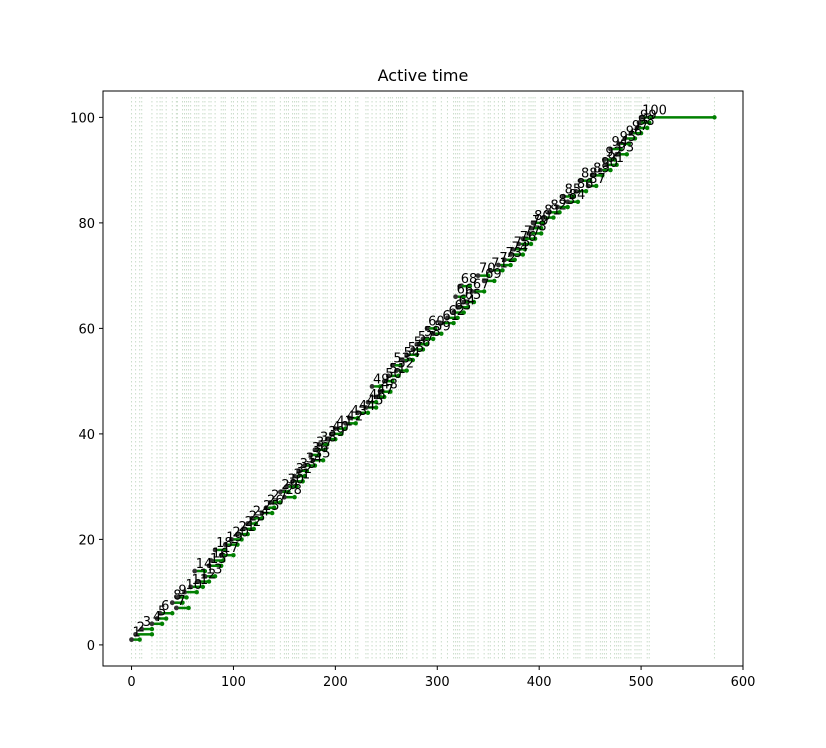 The image size is (826, 748). What do you see at coordinates (204, 564) in the screenshot?
I see `point-label: 14` at bounding box center [204, 564].